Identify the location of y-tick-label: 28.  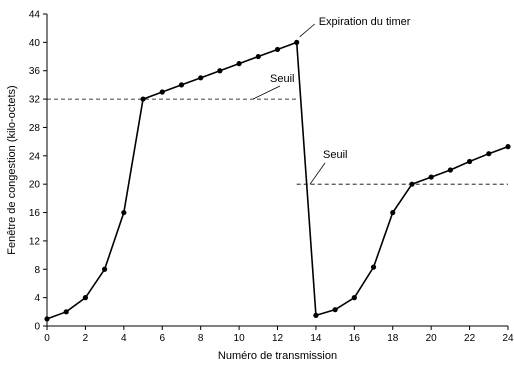
(35, 128).